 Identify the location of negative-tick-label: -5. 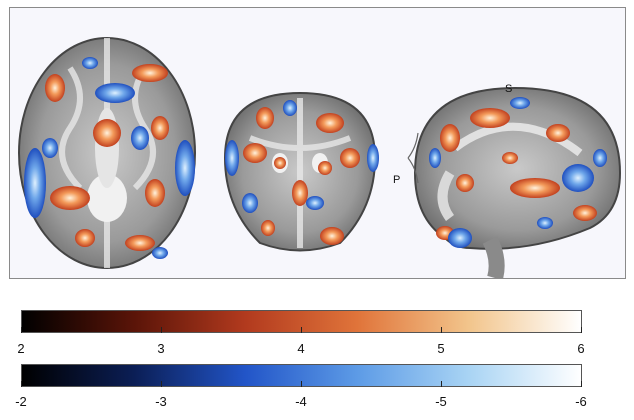
(441, 401).